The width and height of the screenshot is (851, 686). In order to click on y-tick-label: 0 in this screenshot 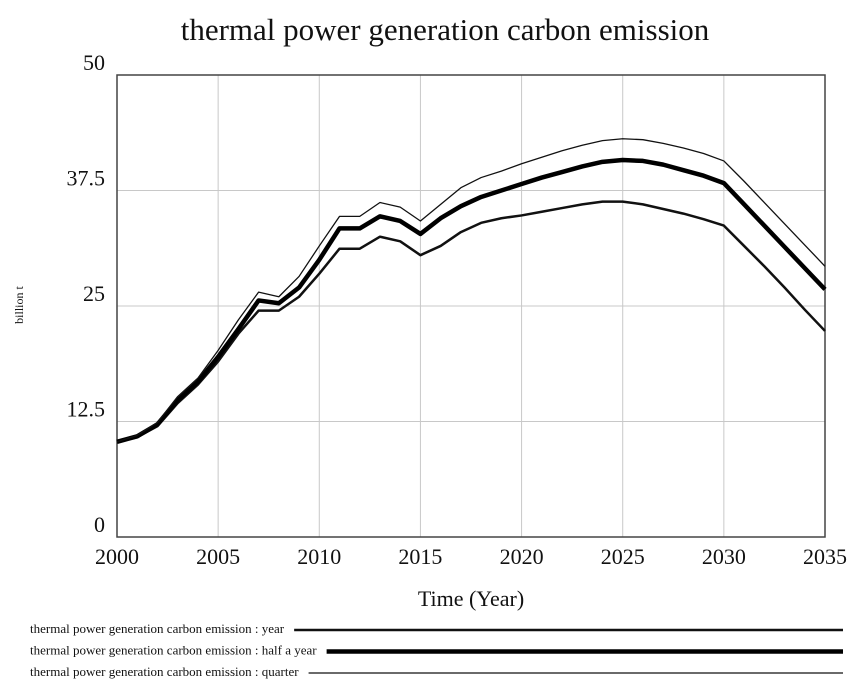, I will do `click(99, 524)`.